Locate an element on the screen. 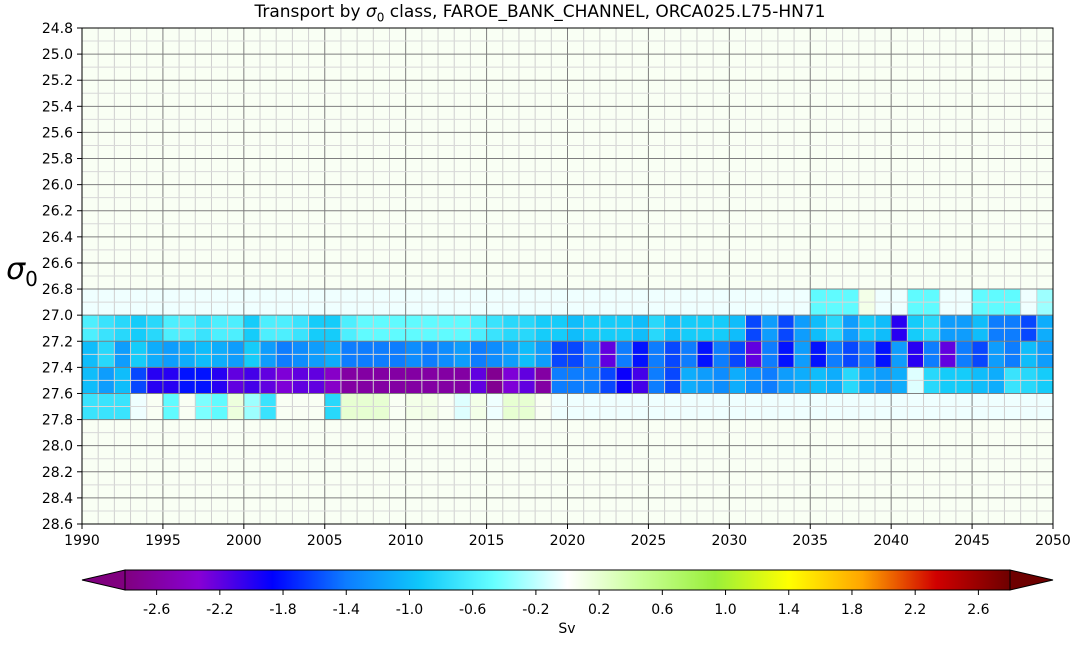 The image size is (1080, 648). x-tick-label: 2040 is located at coordinates (891, 541).